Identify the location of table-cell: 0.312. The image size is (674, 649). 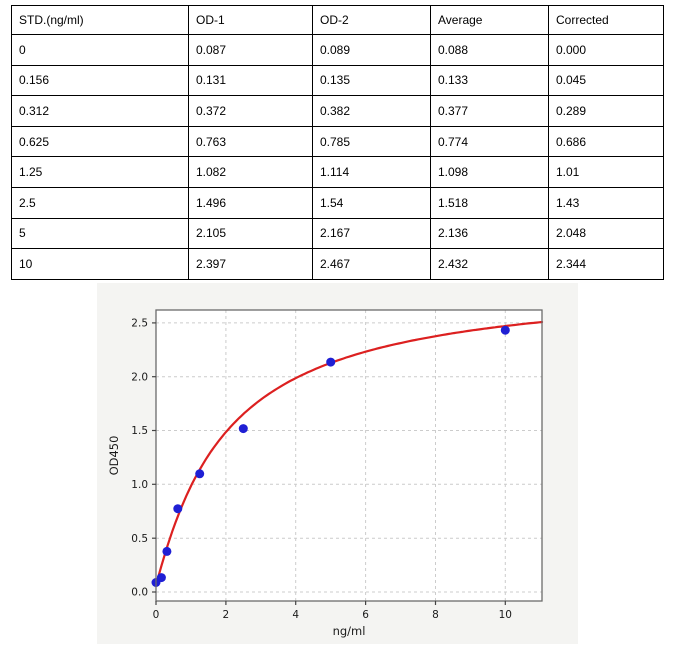
(100, 111).